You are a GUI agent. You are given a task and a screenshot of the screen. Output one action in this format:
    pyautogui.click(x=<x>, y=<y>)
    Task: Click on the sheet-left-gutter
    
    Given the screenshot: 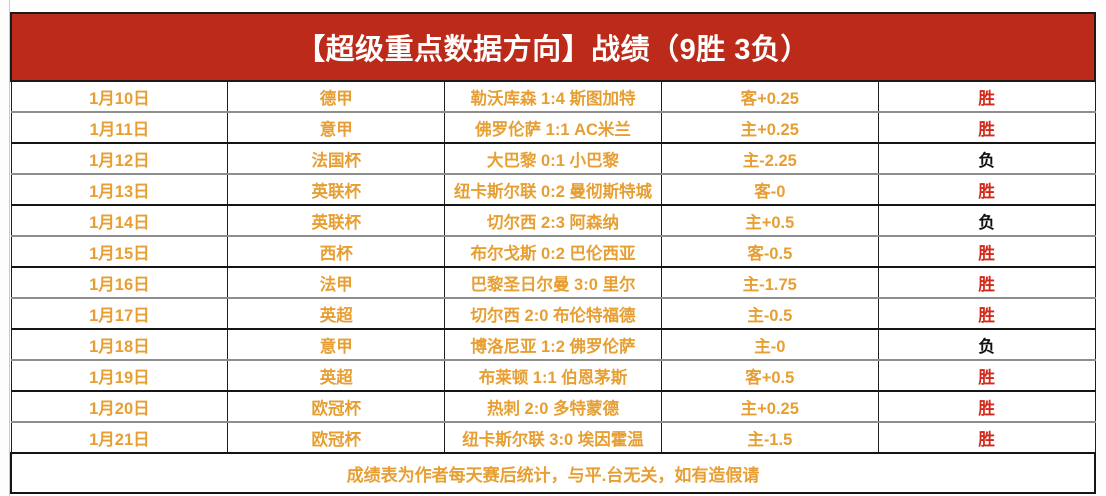 What is the action you would take?
    pyautogui.click(x=5, y=248)
    